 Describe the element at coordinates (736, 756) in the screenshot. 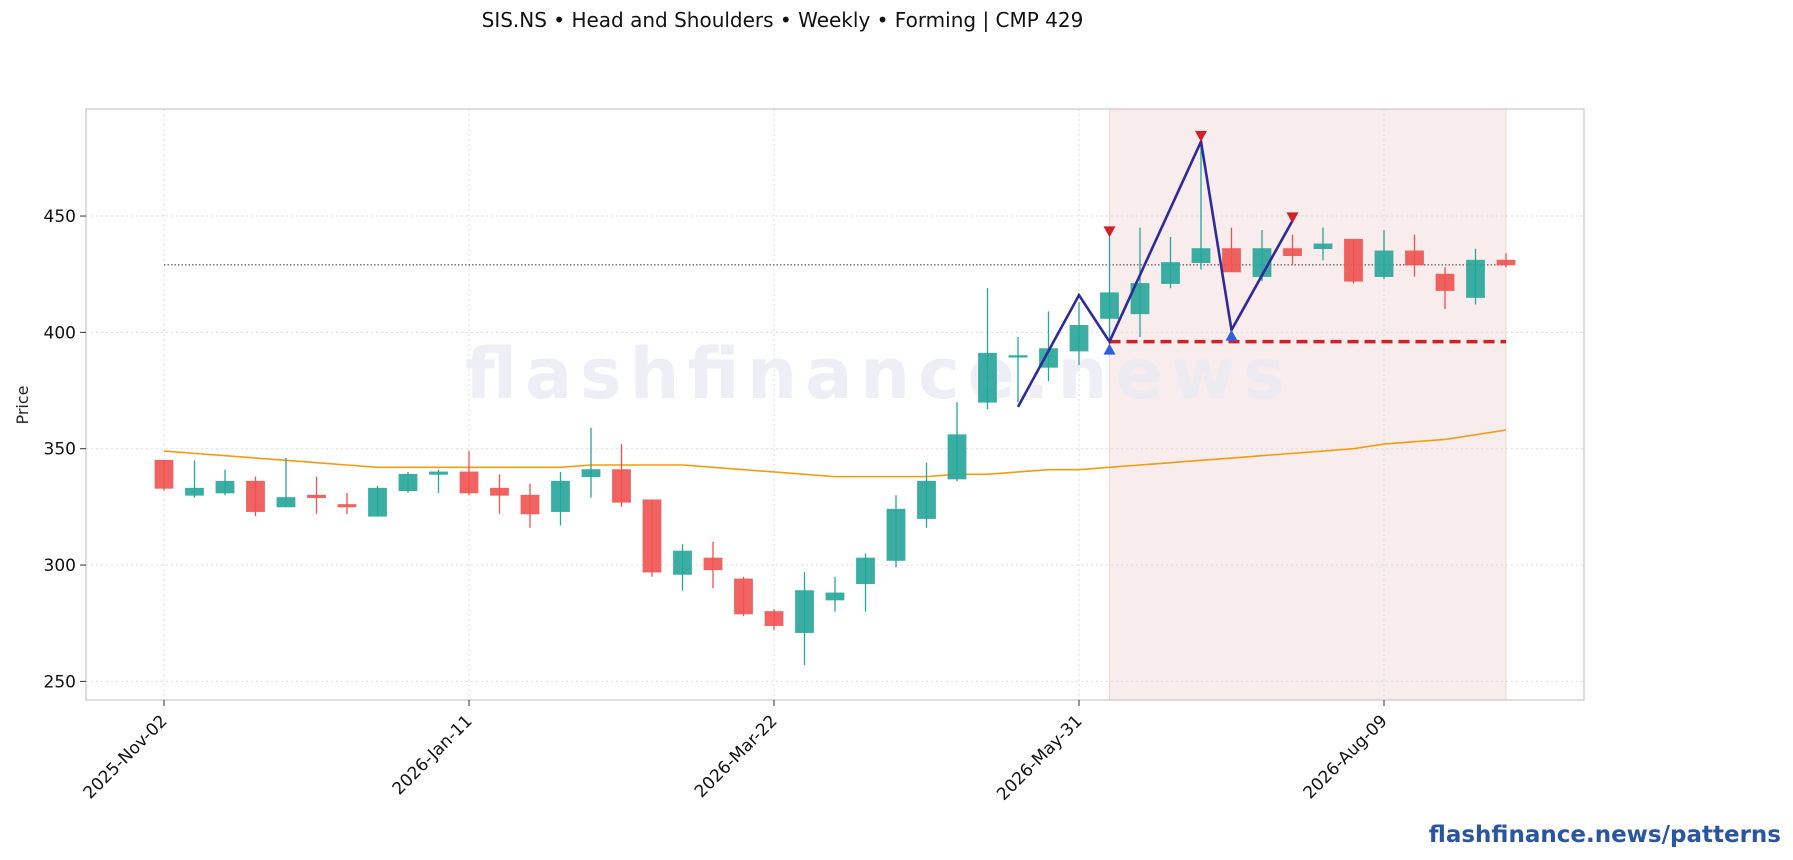

I see `x-tick-label: 2026-Mar-22` at that location.